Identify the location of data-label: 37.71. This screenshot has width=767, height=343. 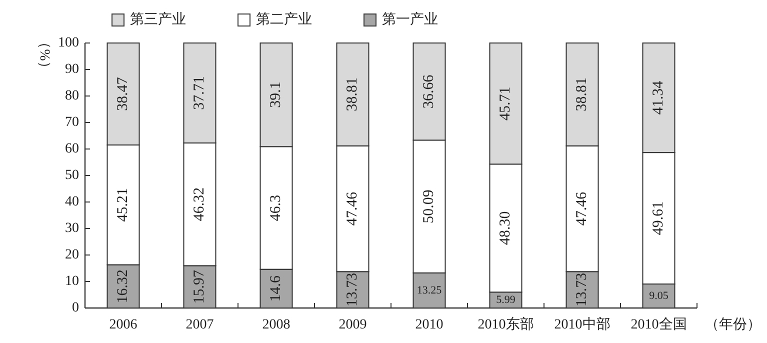
(200, 93).